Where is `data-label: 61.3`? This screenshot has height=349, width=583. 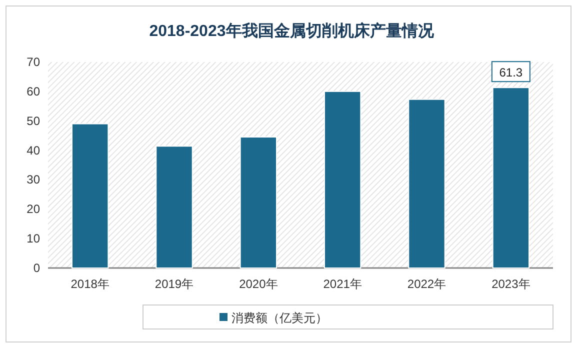 data-label: 61.3 is located at coordinates (511, 73).